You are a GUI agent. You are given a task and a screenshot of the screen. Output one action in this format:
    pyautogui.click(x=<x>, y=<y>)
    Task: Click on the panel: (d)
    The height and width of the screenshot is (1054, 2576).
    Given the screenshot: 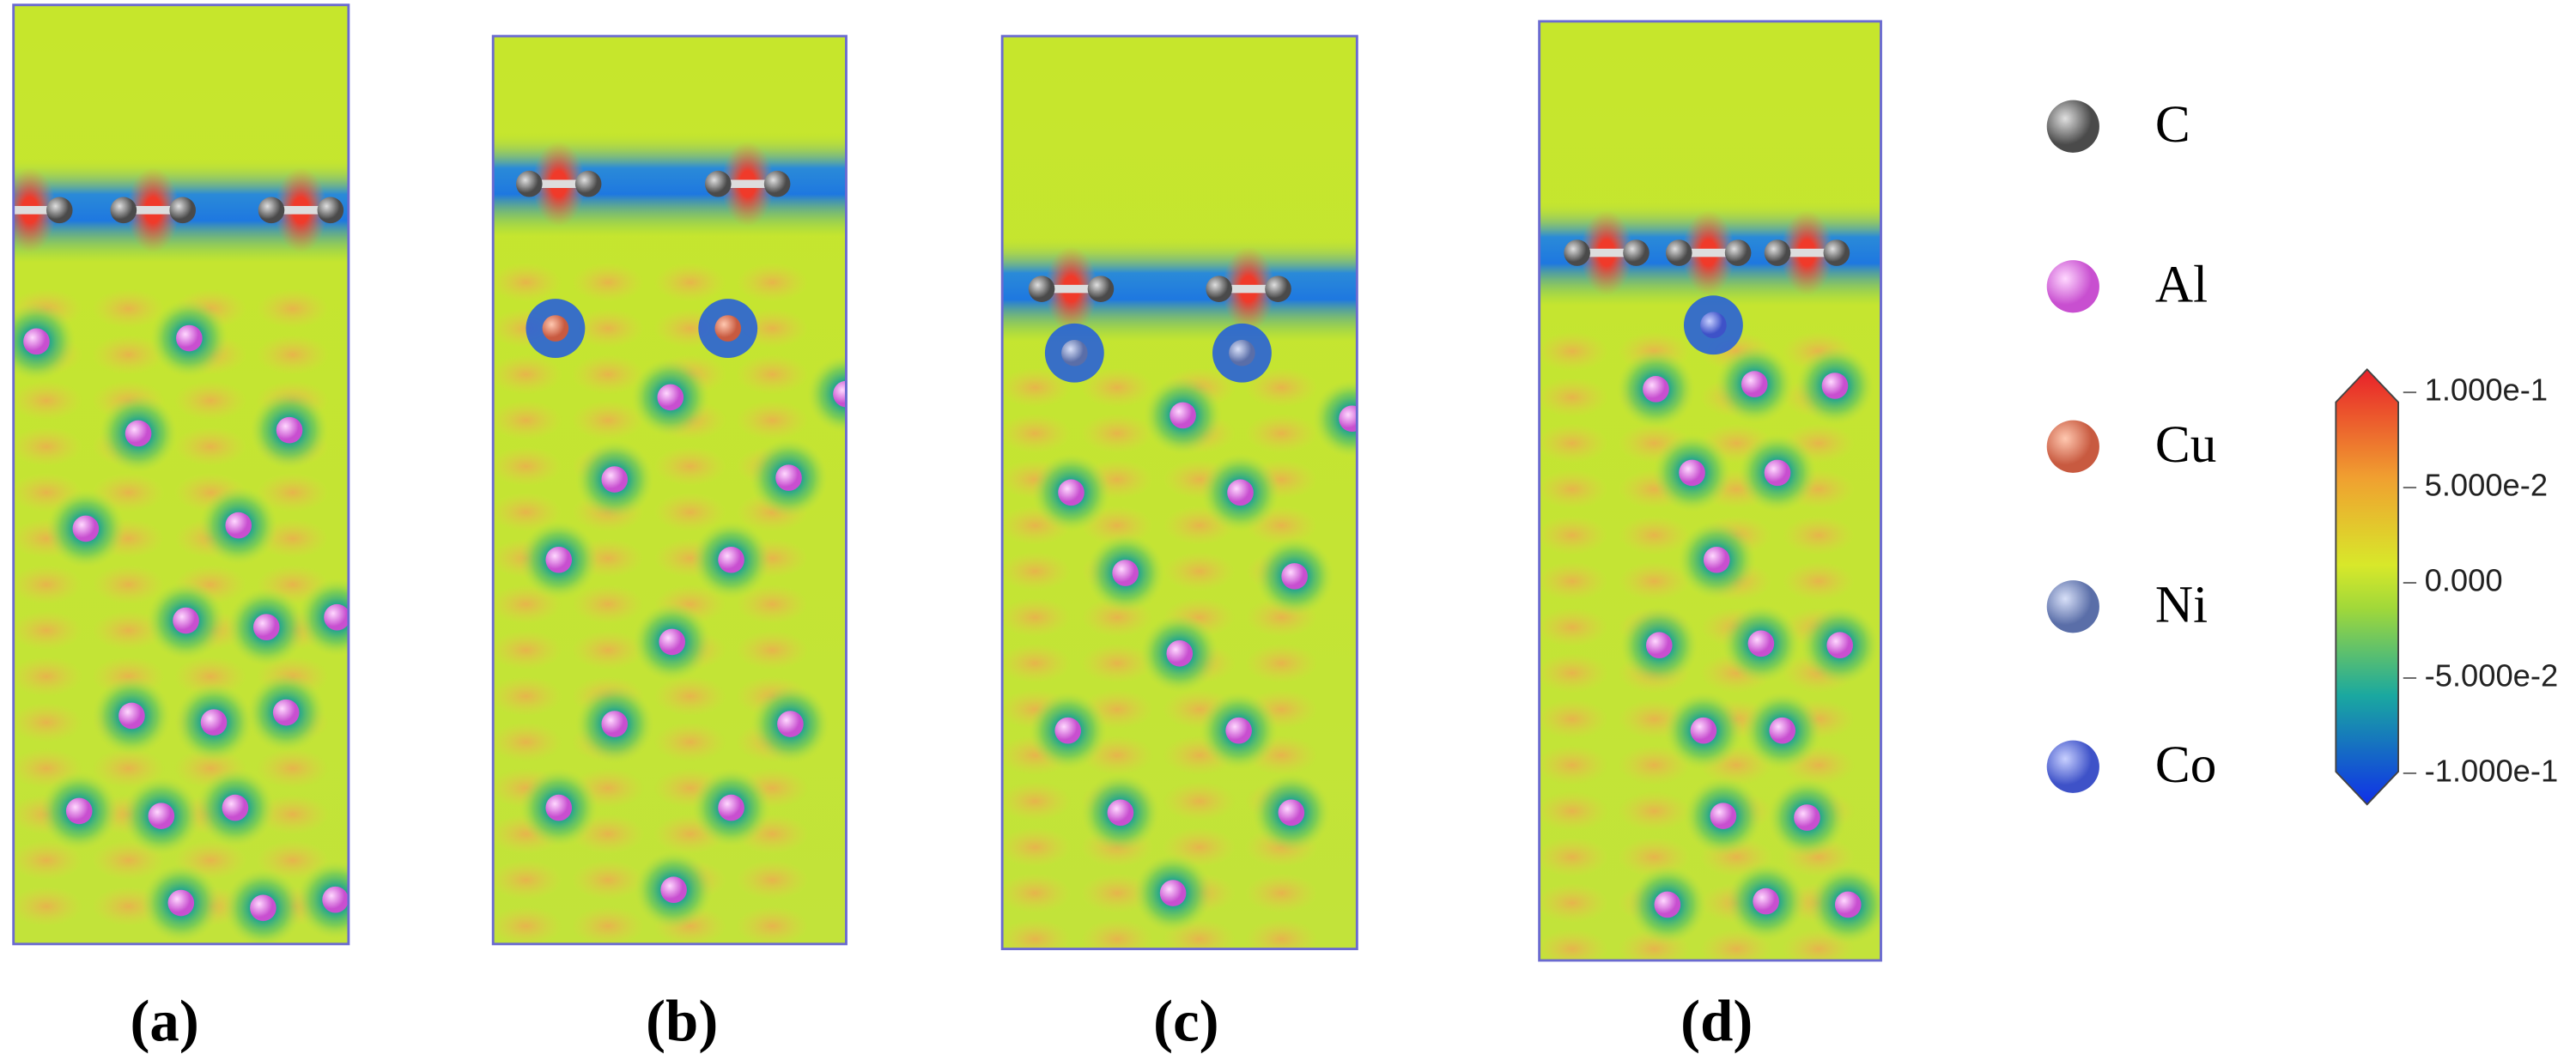 What is the action you would take?
    pyautogui.click(x=1710, y=537)
    